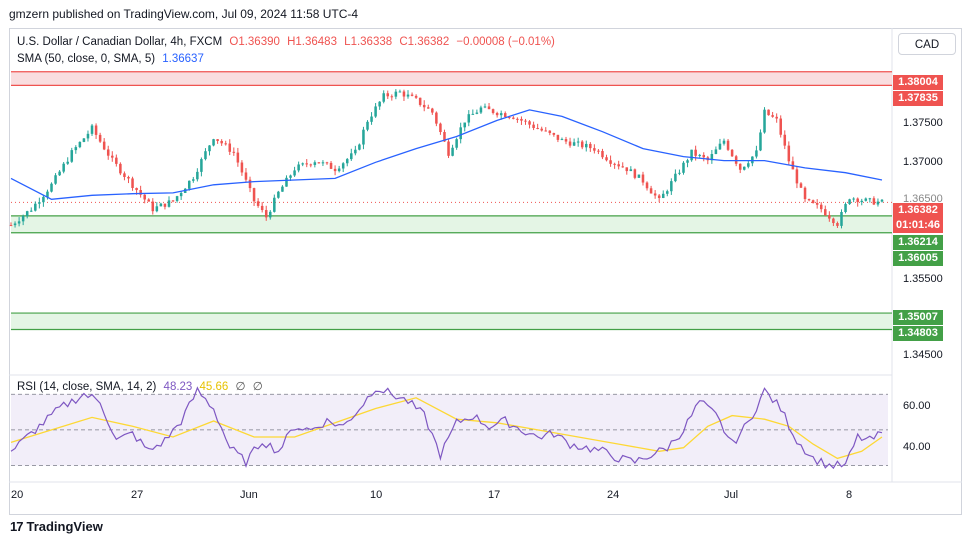 The image size is (970, 545). I want to click on tradingview-logo: 17 TradingView, so click(56, 526).